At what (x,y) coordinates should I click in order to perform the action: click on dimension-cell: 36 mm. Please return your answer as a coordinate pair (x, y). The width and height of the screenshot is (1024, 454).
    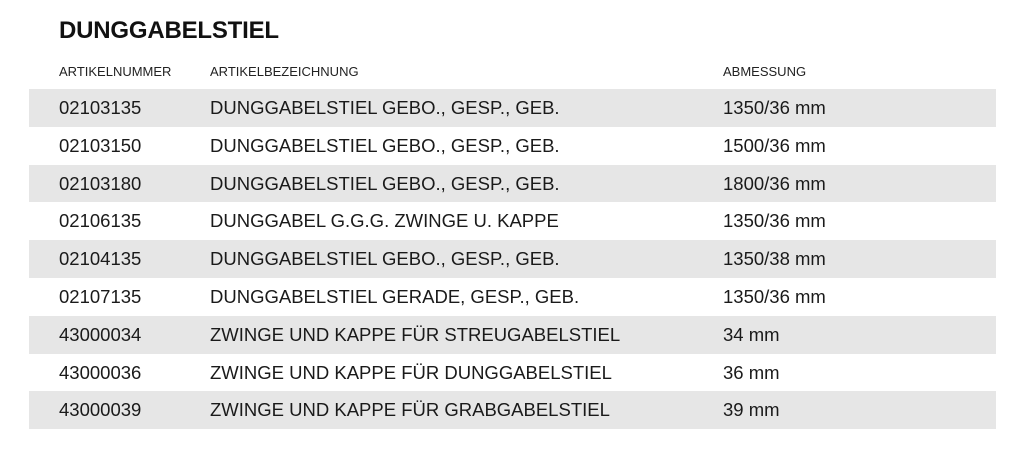
    Looking at the image, I should click on (751, 372).